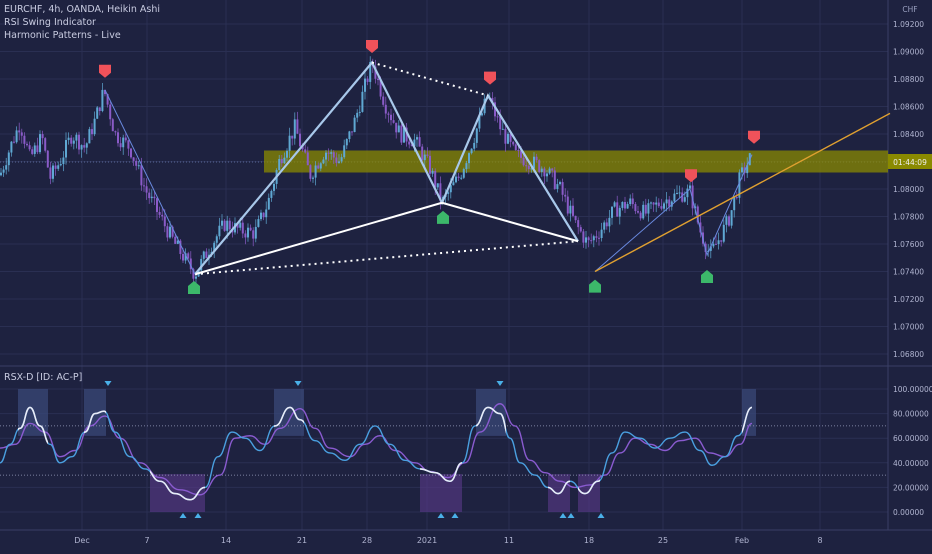 The height and width of the screenshot is (554, 932). I want to click on rsi-tick-label: 20.00000, so click(911, 487).